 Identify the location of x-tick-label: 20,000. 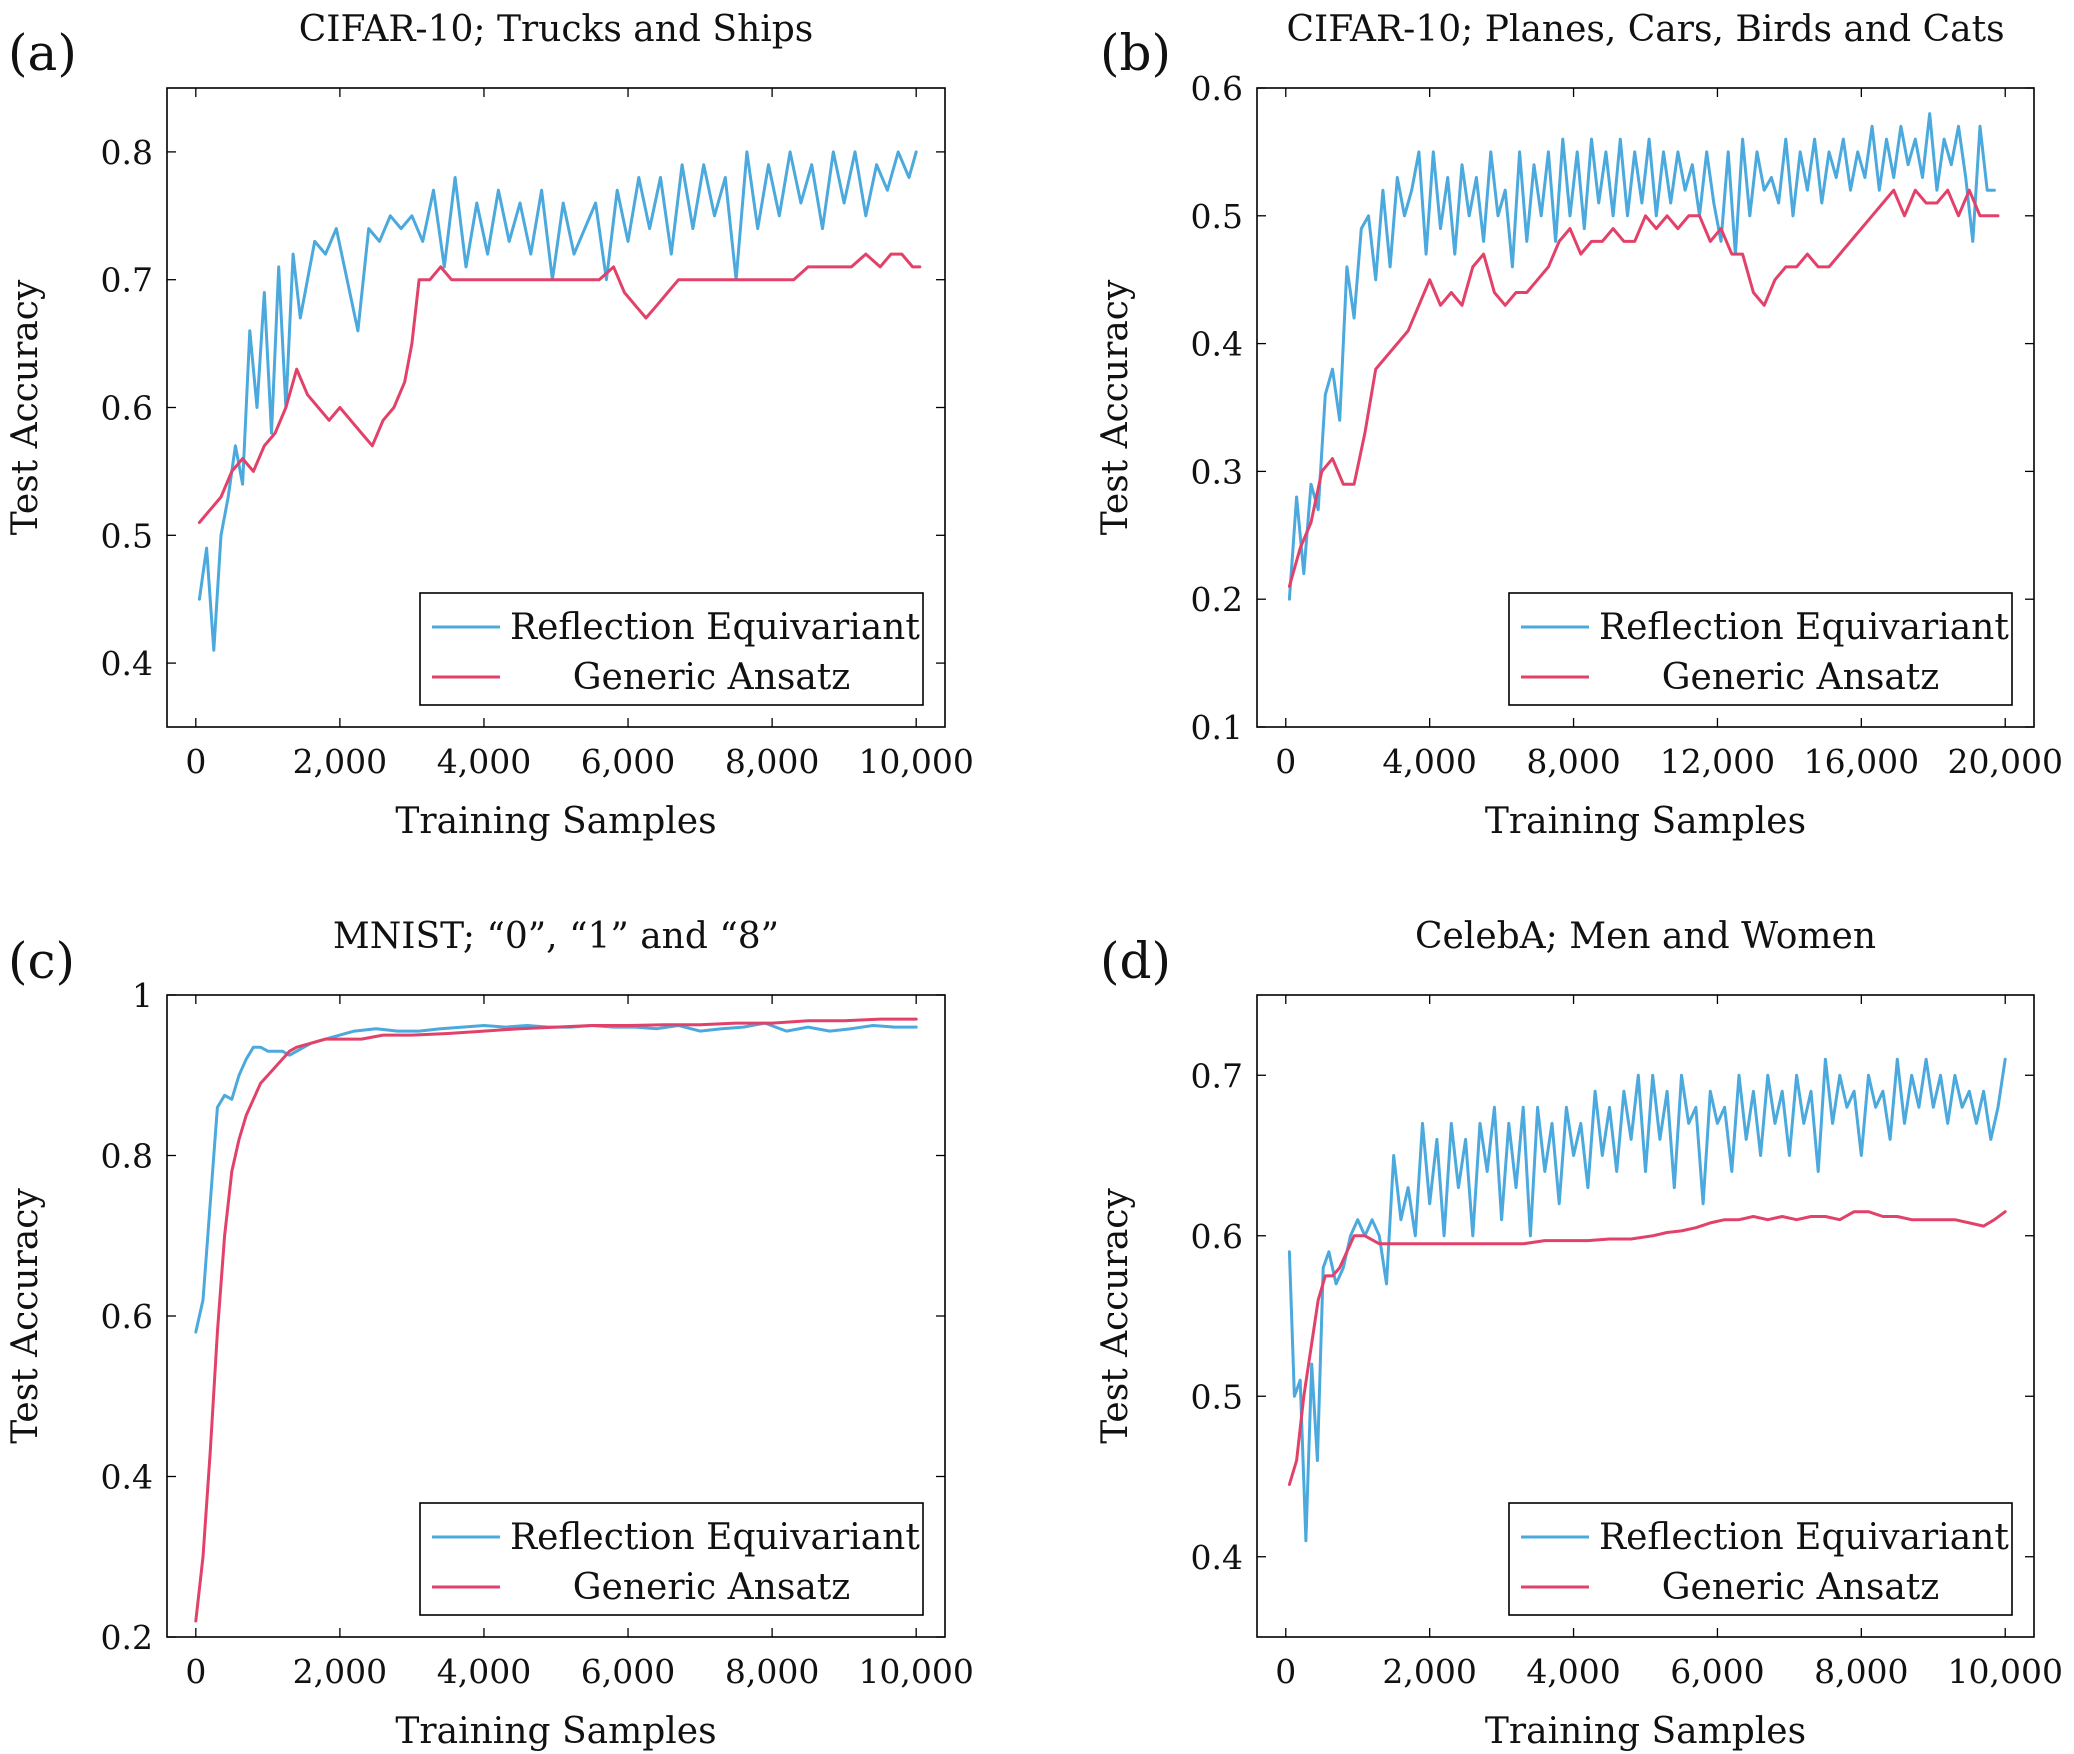
(2004, 761).